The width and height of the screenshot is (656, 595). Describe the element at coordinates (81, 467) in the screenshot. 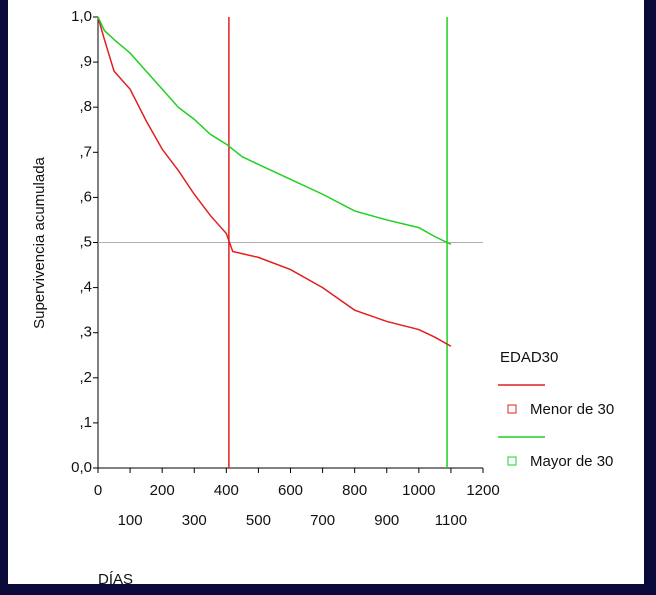

I see `y-tick-label: 0,0` at that location.